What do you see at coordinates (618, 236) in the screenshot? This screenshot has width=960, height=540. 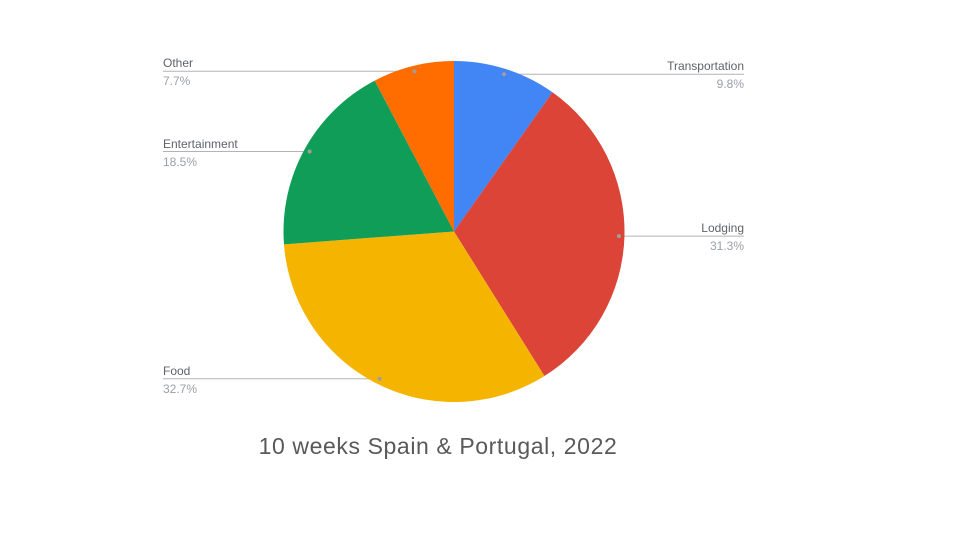 I see `leader-dot-lodging` at bounding box center [618, 236].